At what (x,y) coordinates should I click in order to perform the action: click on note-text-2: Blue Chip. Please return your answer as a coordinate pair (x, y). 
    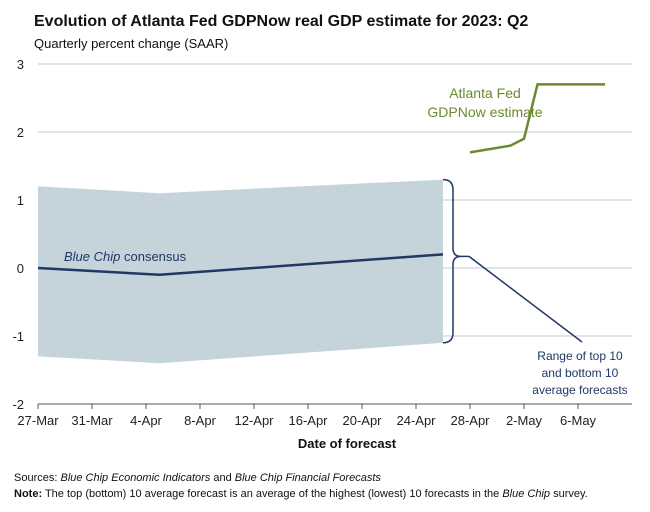
    Looking at the image, I should click on (526, 494).